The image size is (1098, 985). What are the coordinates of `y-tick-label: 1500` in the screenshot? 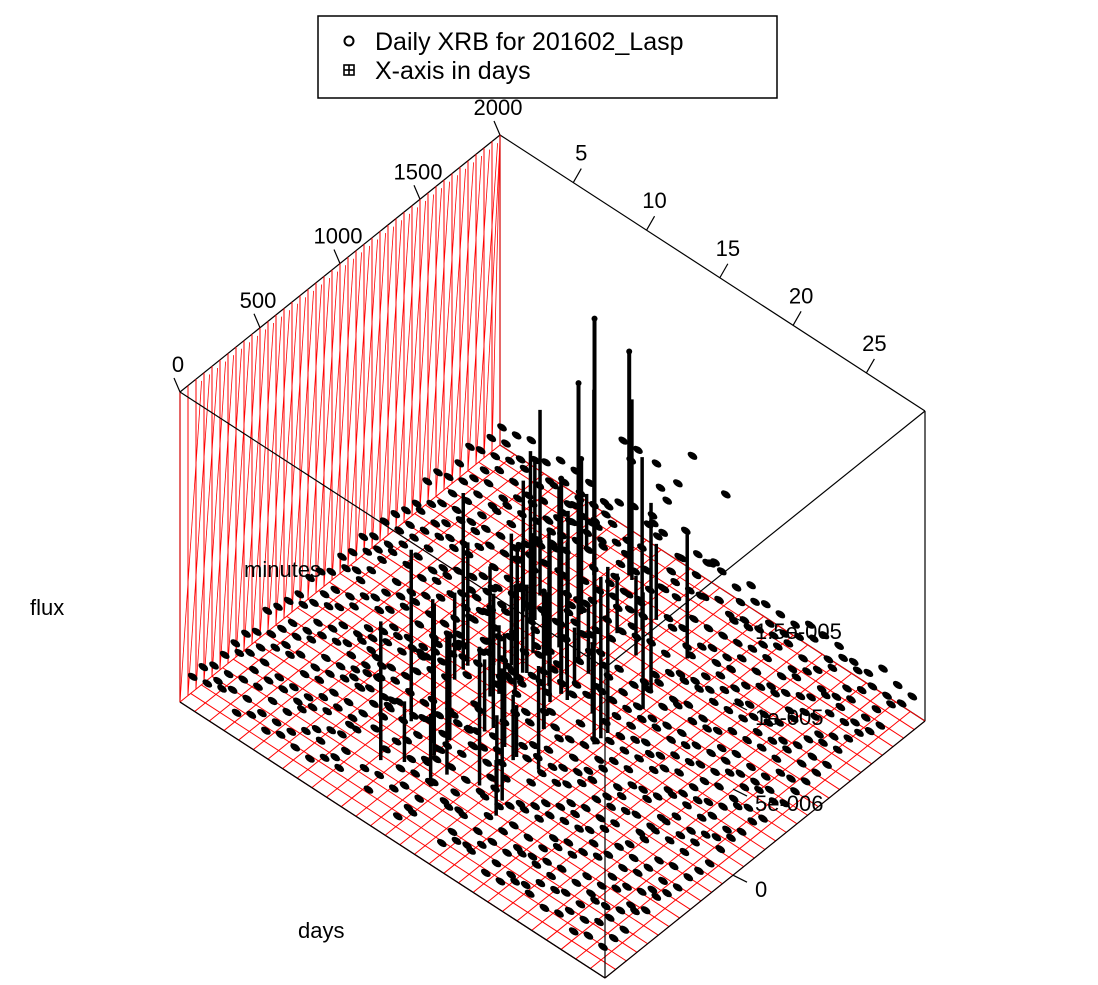 It's located at (418, 171).